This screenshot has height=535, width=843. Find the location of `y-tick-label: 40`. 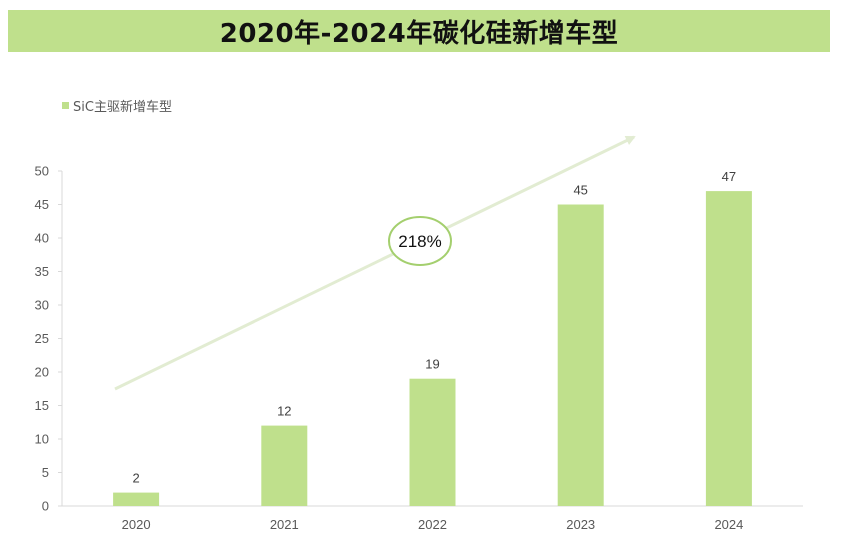

y-tick-label: 40 is located at coordinates (42, 238).